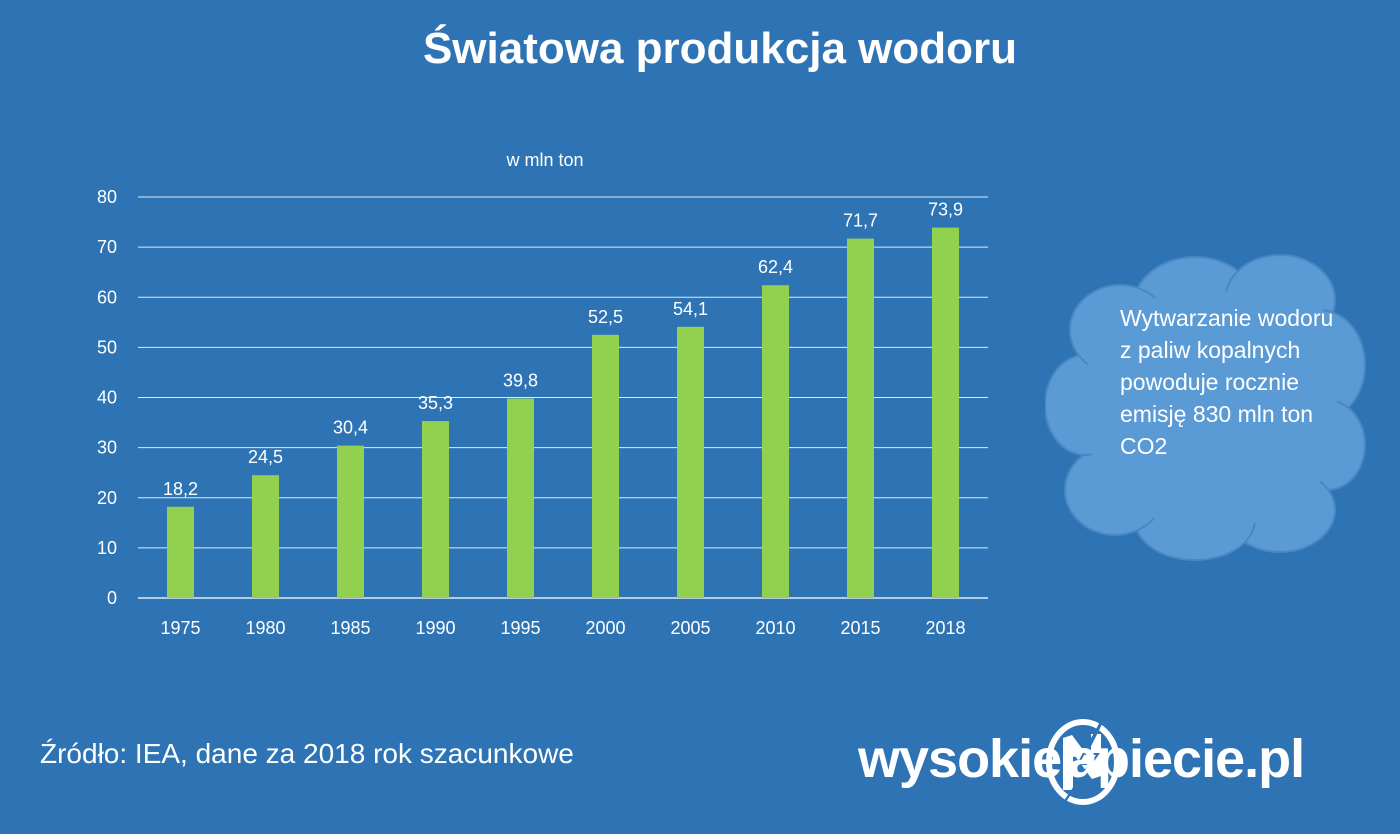 The image size is (1400, 834). Describe the element at coordinates (435, 403) in the screenshot. I see `value-label: 35,3` at that location.